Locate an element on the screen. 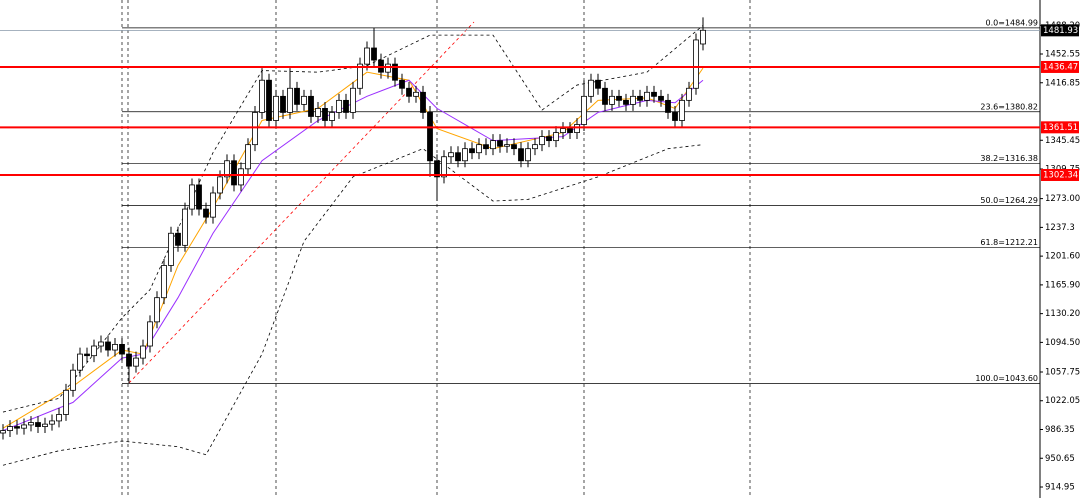  fib-label: 100.0=1043.60 is located at coordinates (1006, 378).